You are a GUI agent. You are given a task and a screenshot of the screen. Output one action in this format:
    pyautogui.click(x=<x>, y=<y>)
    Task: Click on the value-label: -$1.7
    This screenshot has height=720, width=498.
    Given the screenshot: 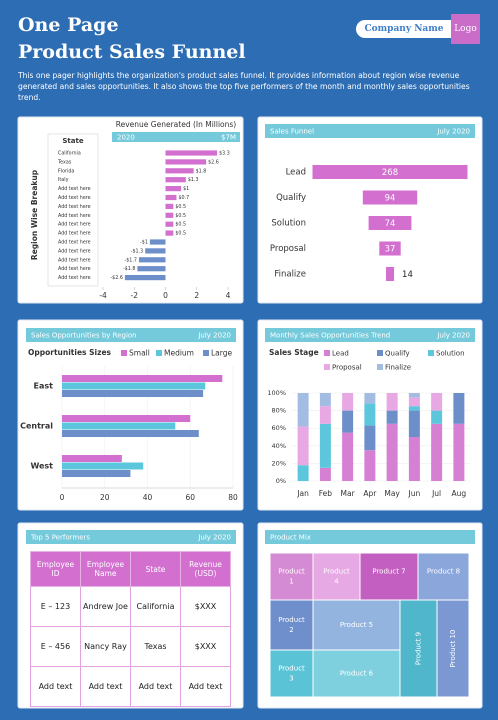 What is the action you would take?
    pyautogui.click(x=131, y=260)
    